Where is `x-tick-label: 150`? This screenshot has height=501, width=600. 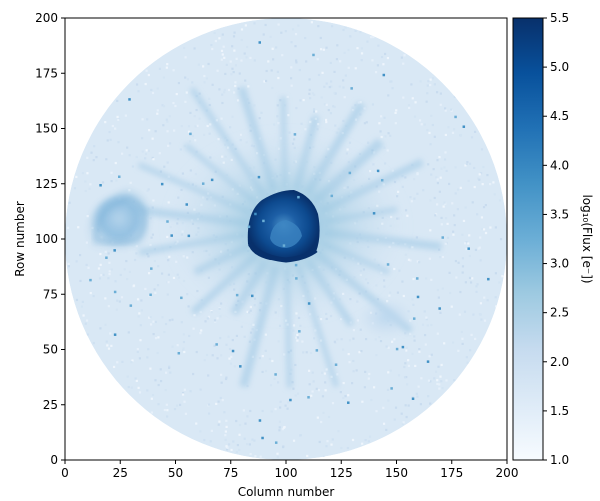
x-tick-label: 150 is located at coordinates (396, 473).